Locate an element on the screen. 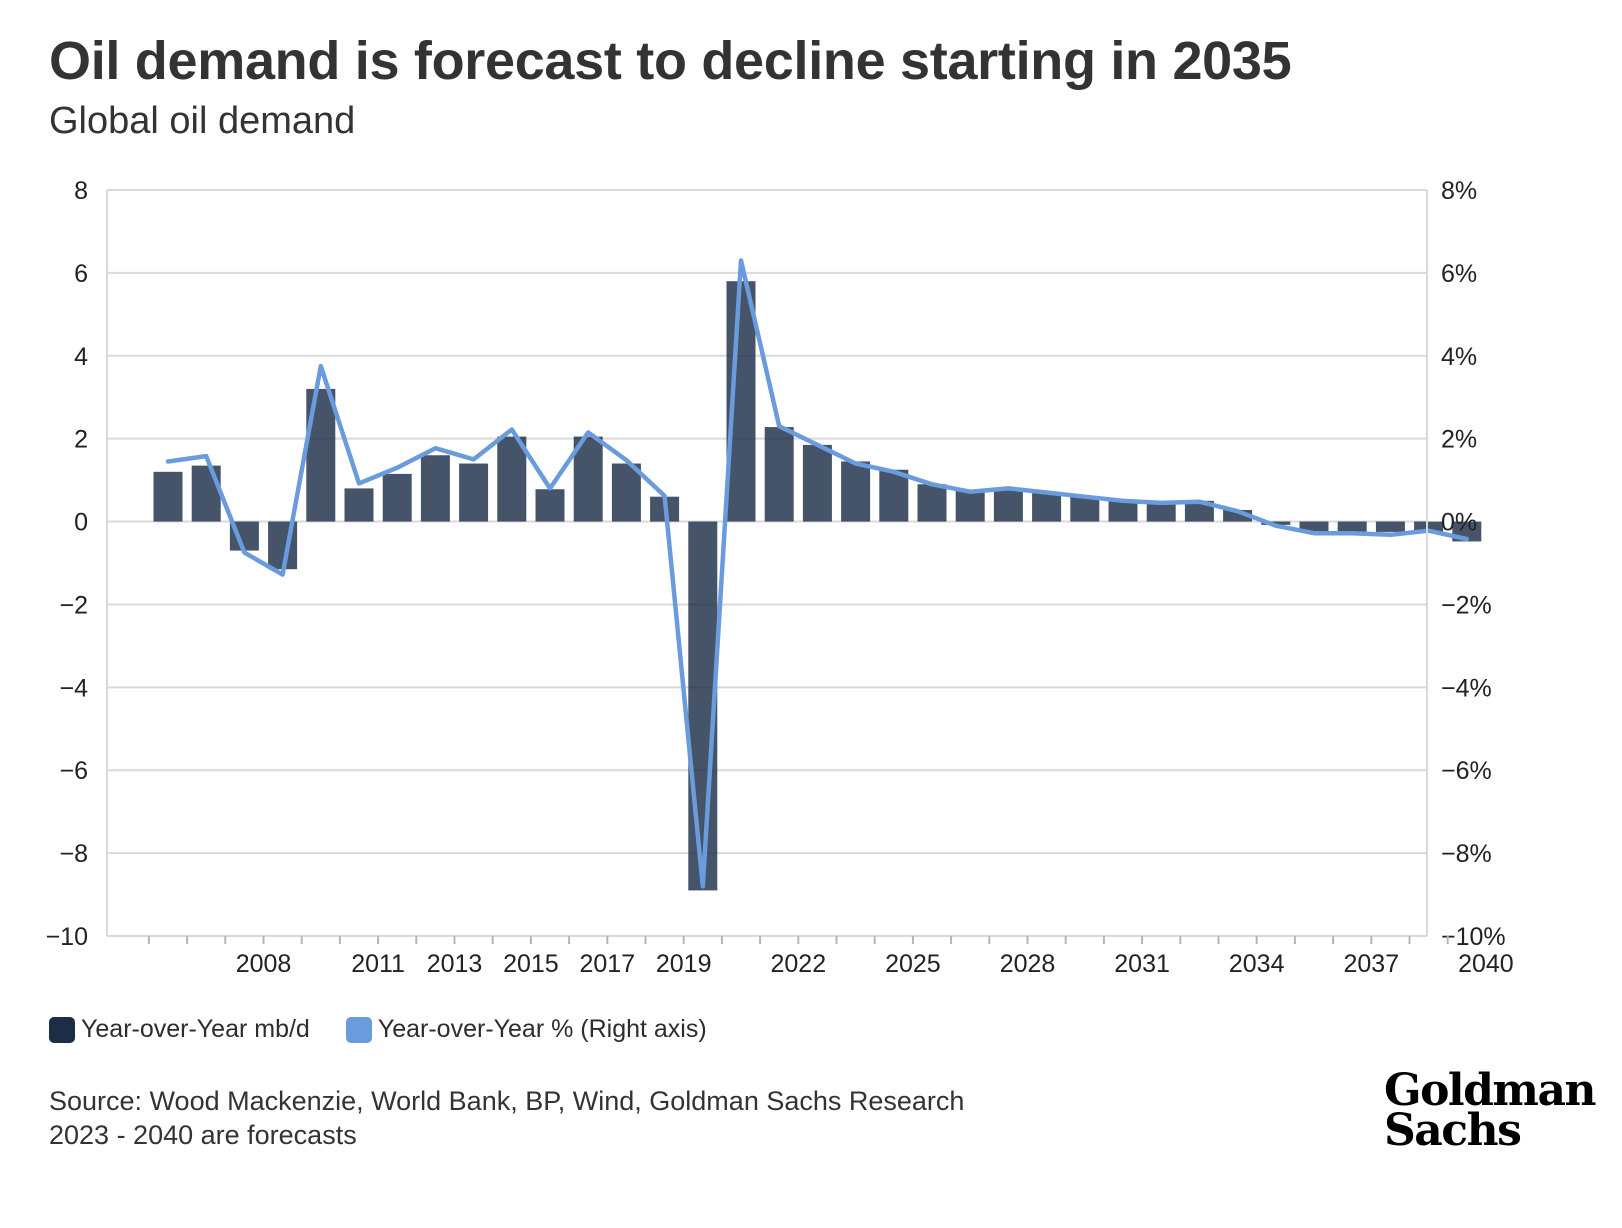 The image size is (1622, 1228). y-tick-label-left: 0 is located at coordinates (81, 523).